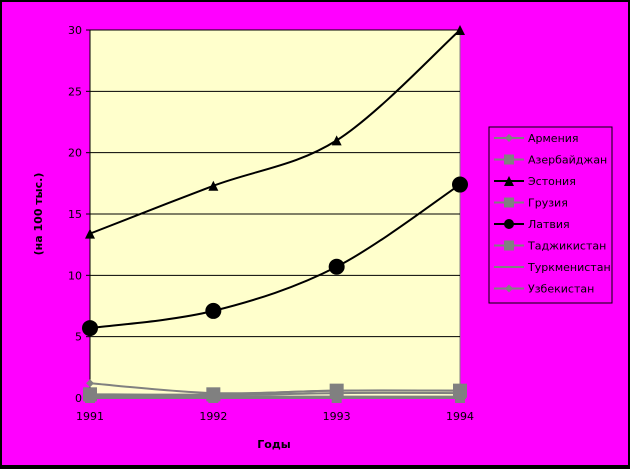  I want to click on x-tick-label: 1991, so click(90, 416).